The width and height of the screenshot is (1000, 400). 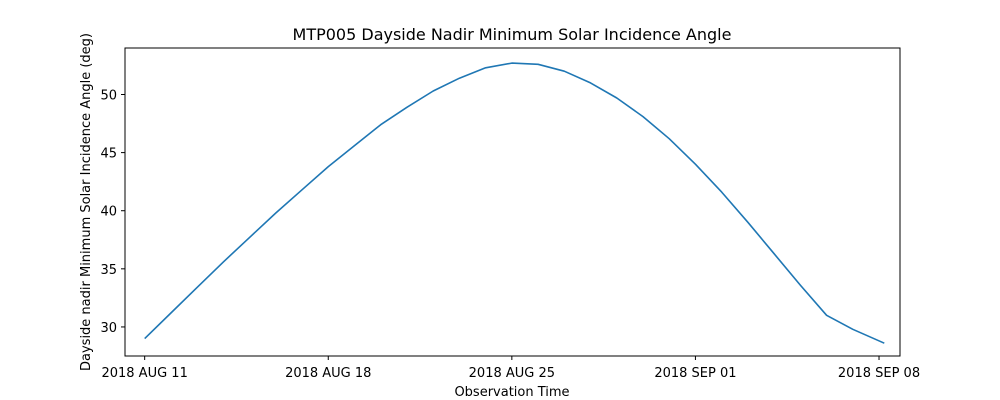 I want to click on y-tick-label: 45, so click(x=108, y=154).